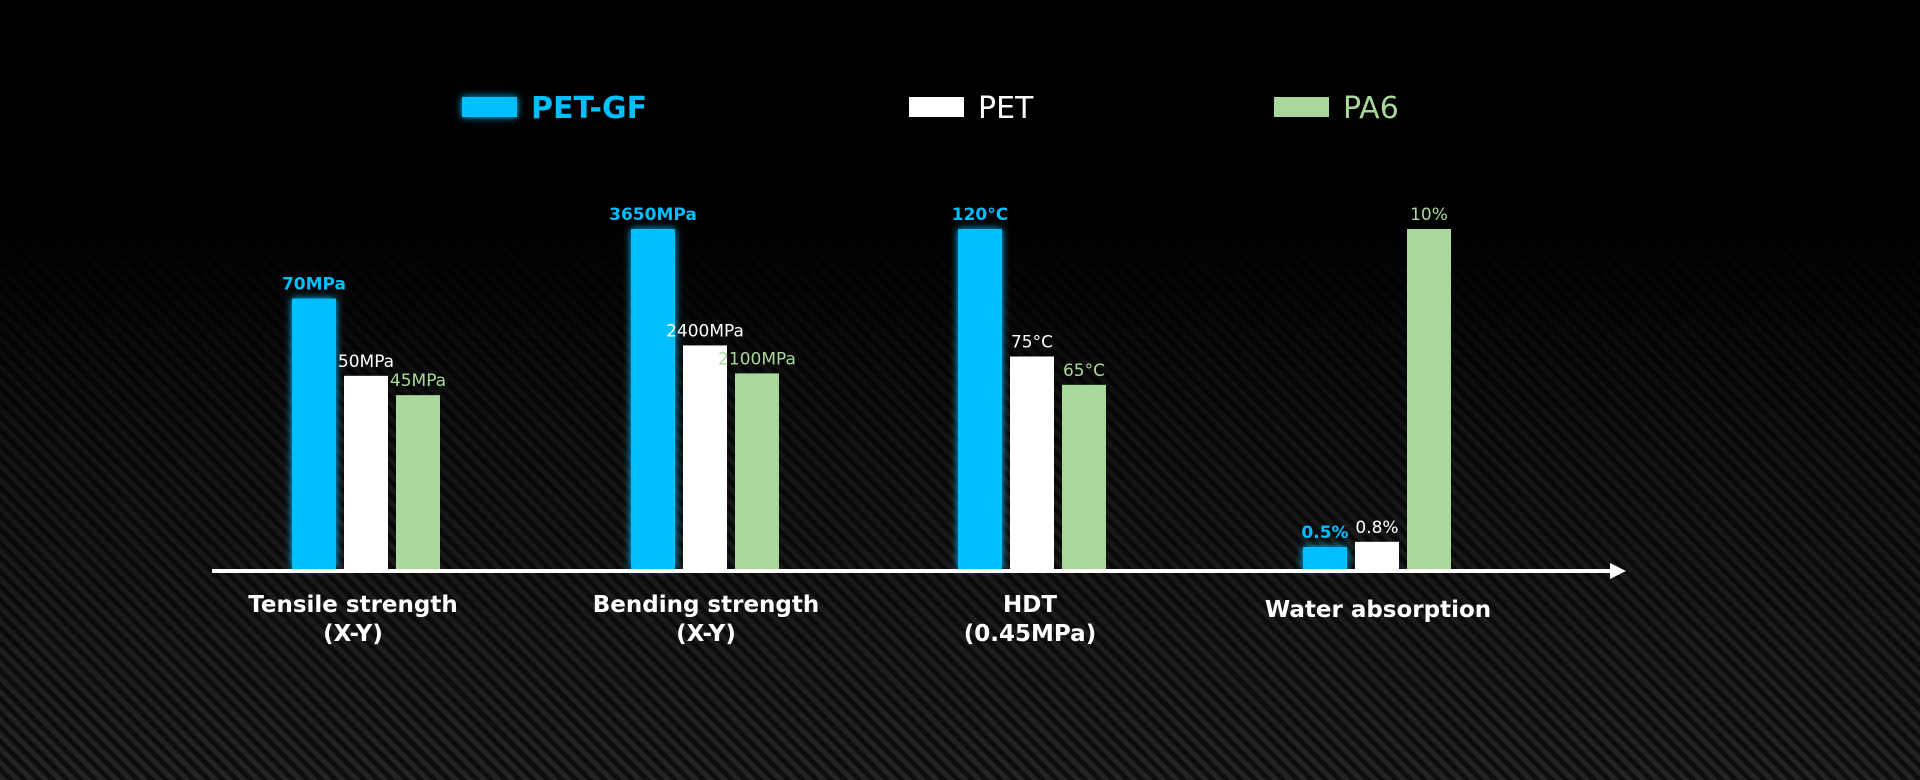 The height and width of the screenshot is (780, 1920). Describe the element at coordinates (418, 381) in the screenshot. I see `data-label: 45MPa` at that location.